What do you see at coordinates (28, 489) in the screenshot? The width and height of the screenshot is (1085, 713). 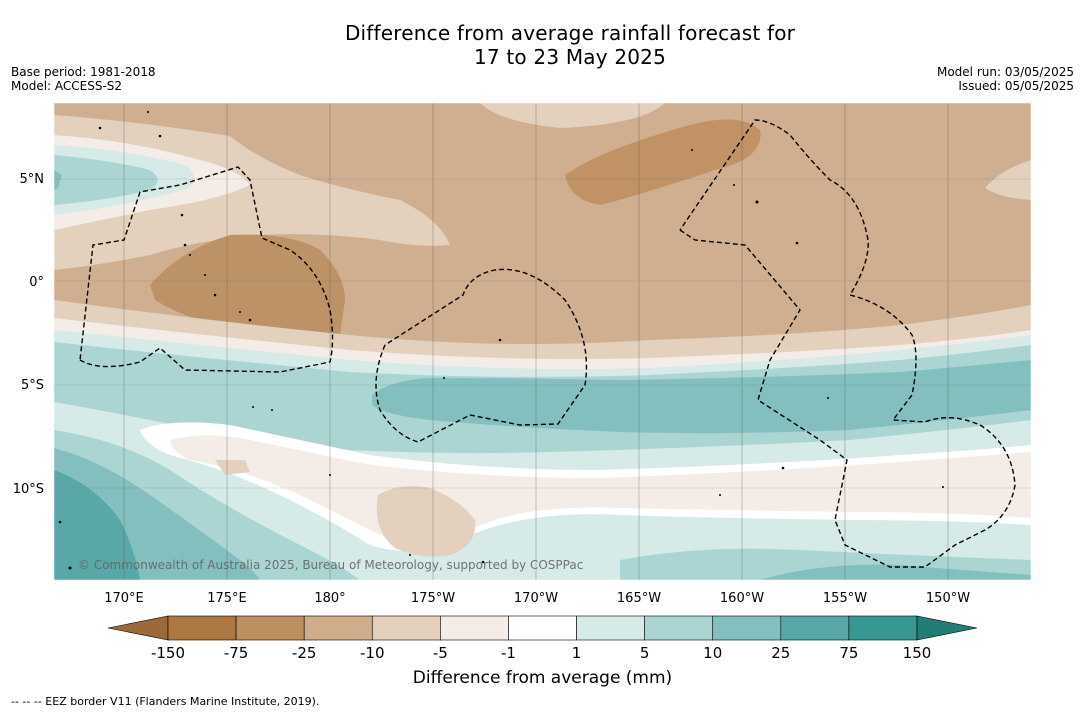 I see `lat-label: 10°S` at bounding box center [28, 489].